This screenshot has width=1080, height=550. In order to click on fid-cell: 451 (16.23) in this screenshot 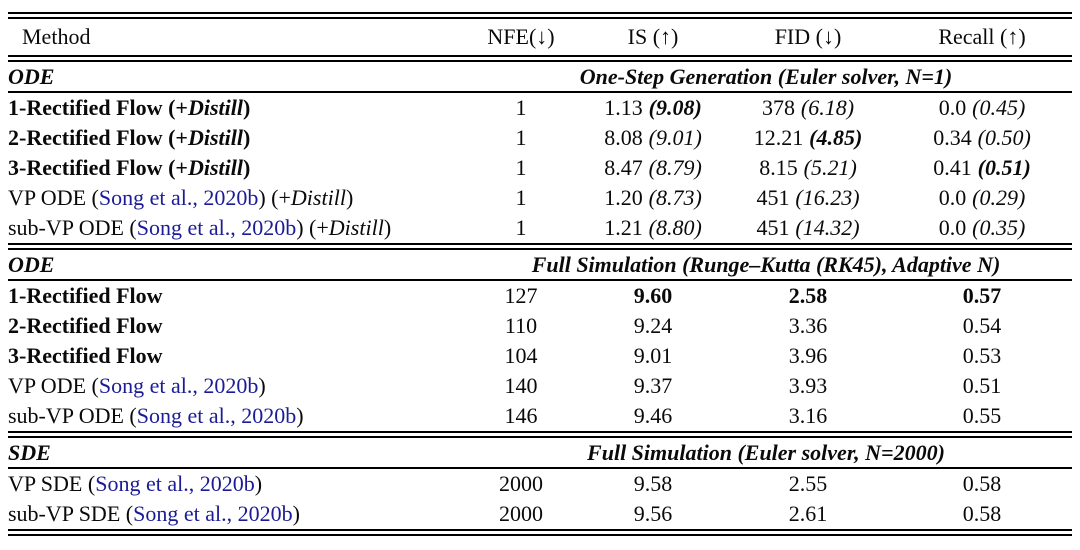, I will do `click(808, 198)`.